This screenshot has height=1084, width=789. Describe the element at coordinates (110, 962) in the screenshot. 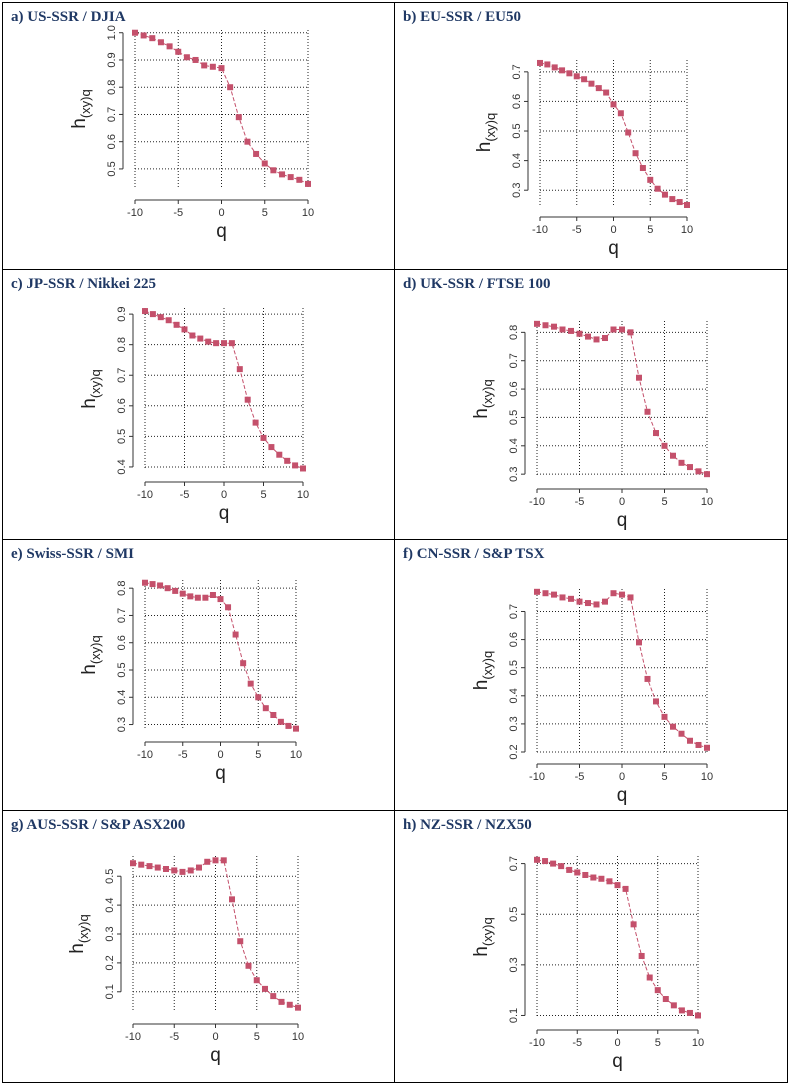

I see `y-tick-label: 0.2` at that location.